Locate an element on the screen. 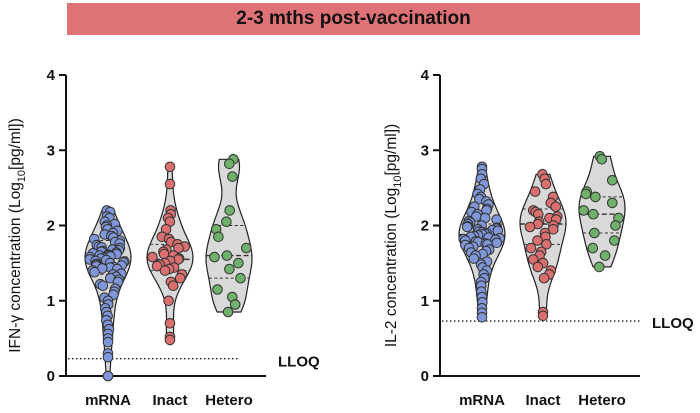  title-banner: 2-3 mths post-vaccination is located at coordinates (353, 19).